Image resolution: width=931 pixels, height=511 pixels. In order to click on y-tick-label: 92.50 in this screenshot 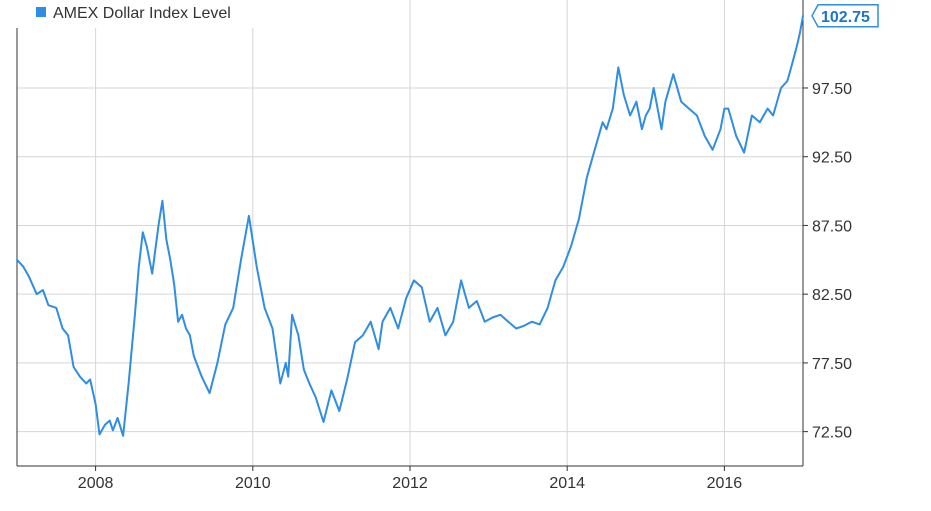, I will do `click(832, 158)`.